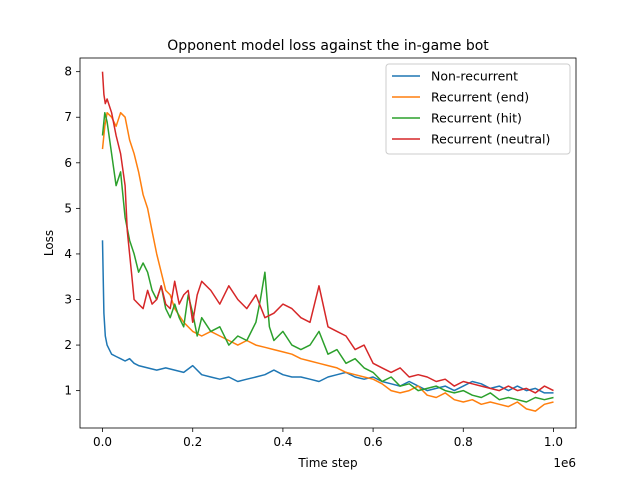  What do you see at coordinates (553, 442) in the screenshot?
I see `x-tick-label: 1.0` at bounding box center [553, 442].